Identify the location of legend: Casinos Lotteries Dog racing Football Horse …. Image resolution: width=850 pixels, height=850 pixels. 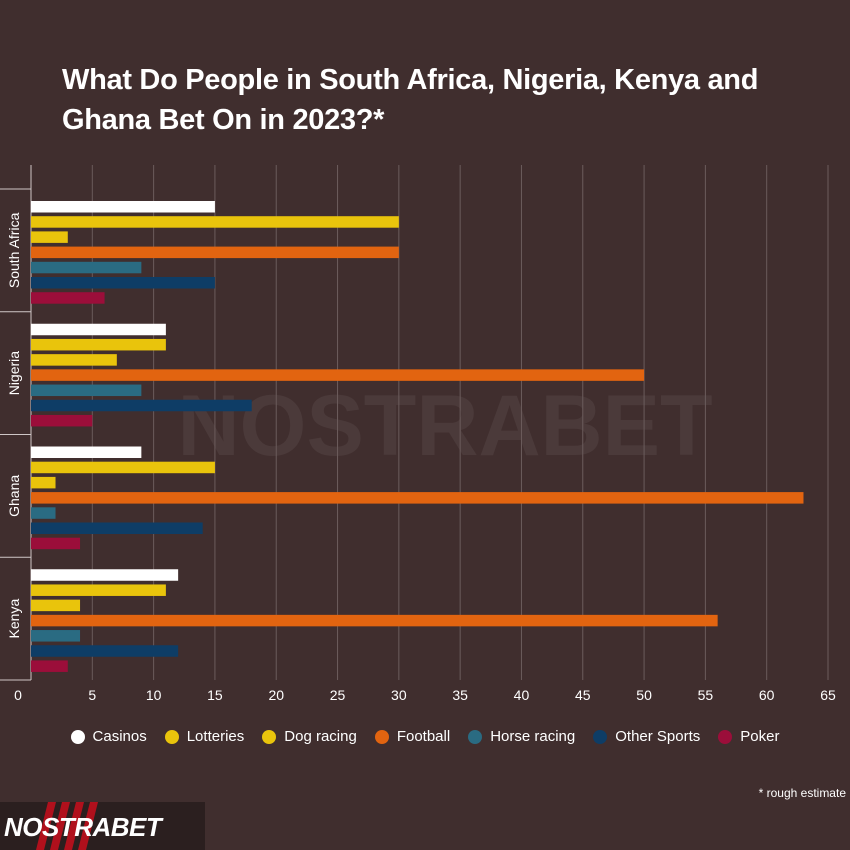
(425, 736).